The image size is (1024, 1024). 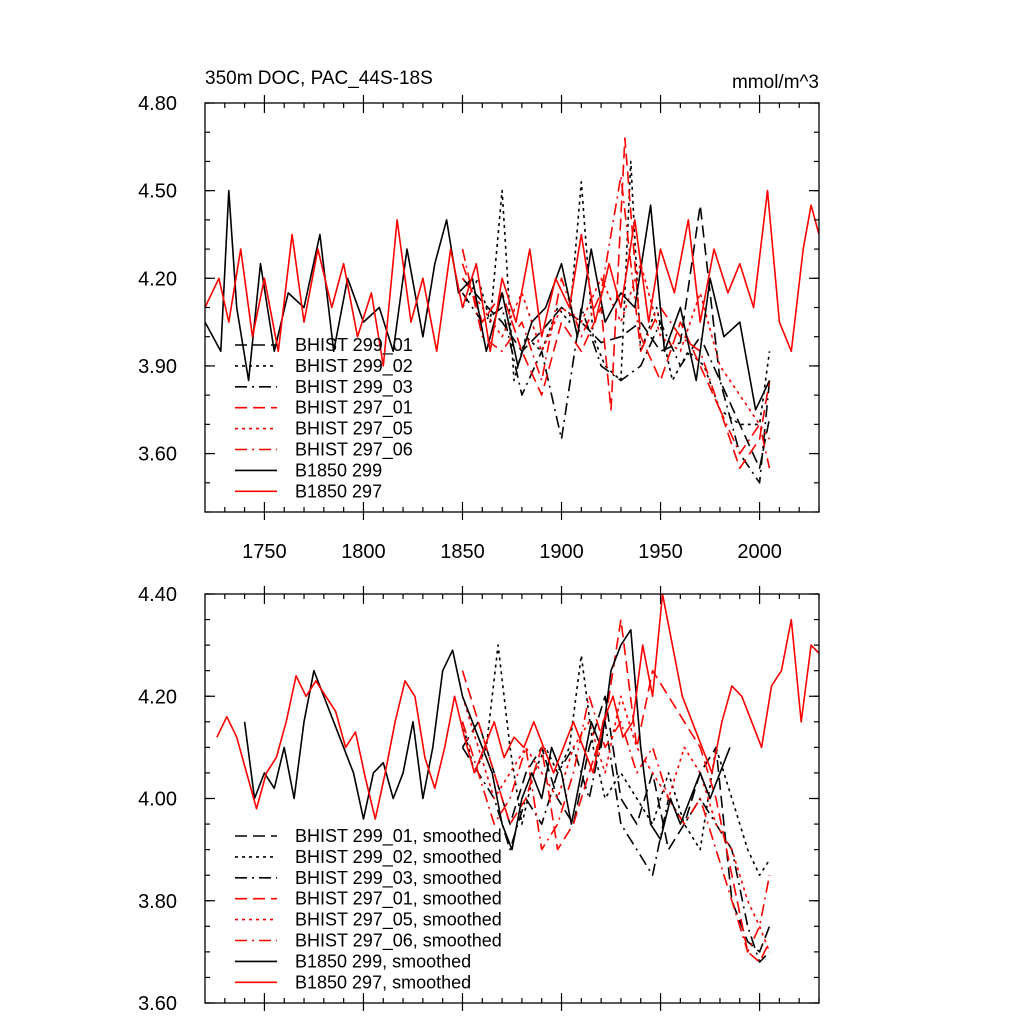 What do you see at coordinates (157, 104) in the screenshot?
I see `y-tick-label: 4.80` at bounding box center [157, 104].